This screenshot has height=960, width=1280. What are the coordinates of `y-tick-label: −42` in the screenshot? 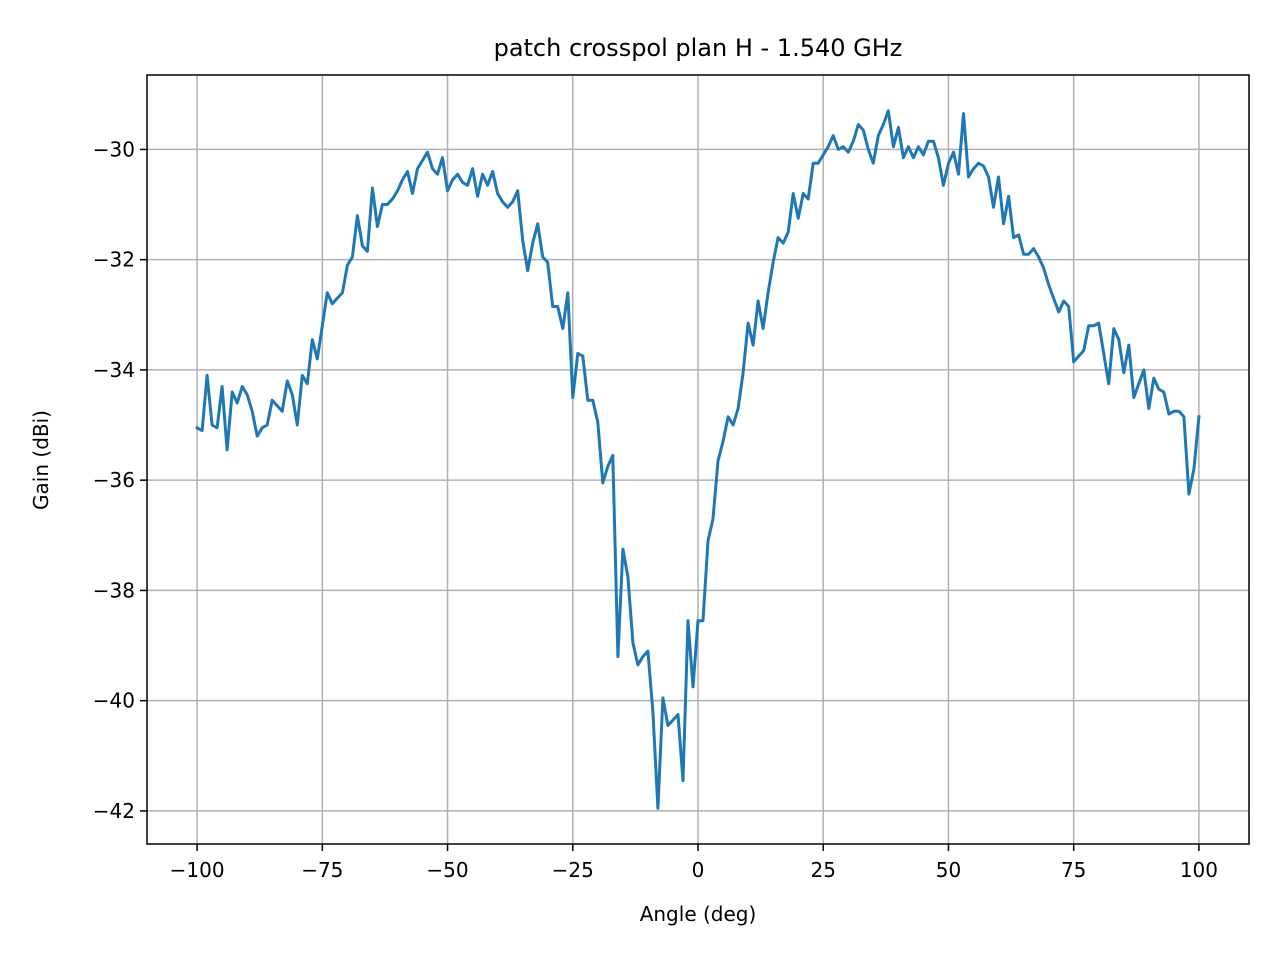 It's located at (114, 811).